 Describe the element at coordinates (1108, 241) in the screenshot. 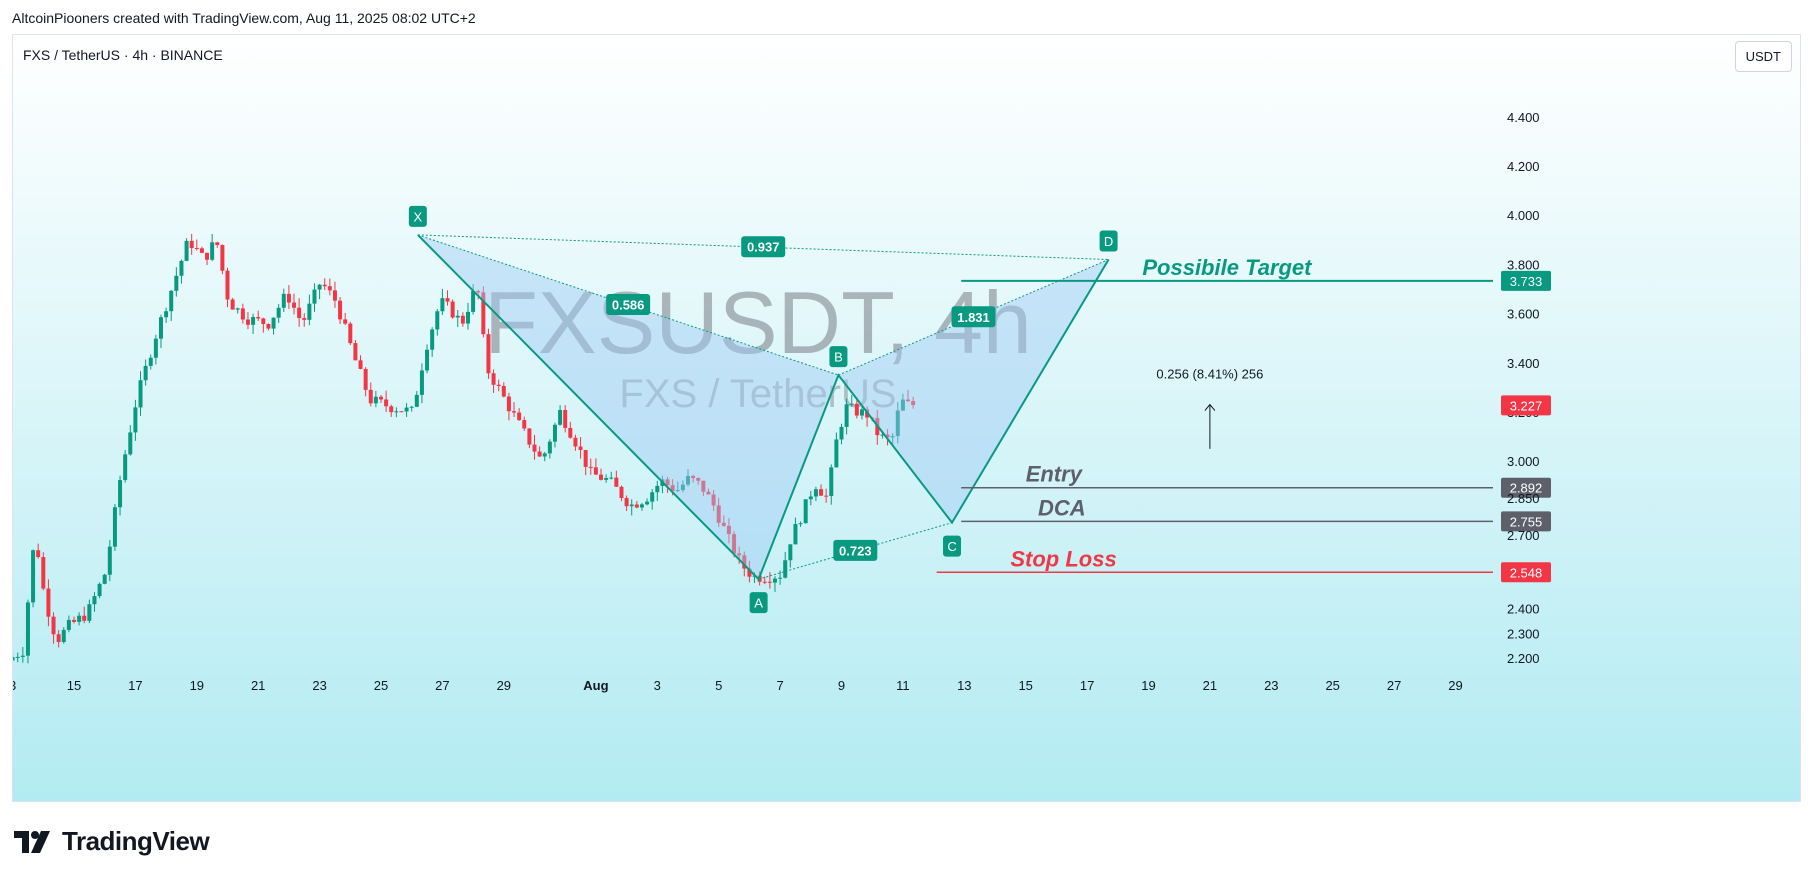

I see `pattern-point-d` at that location.